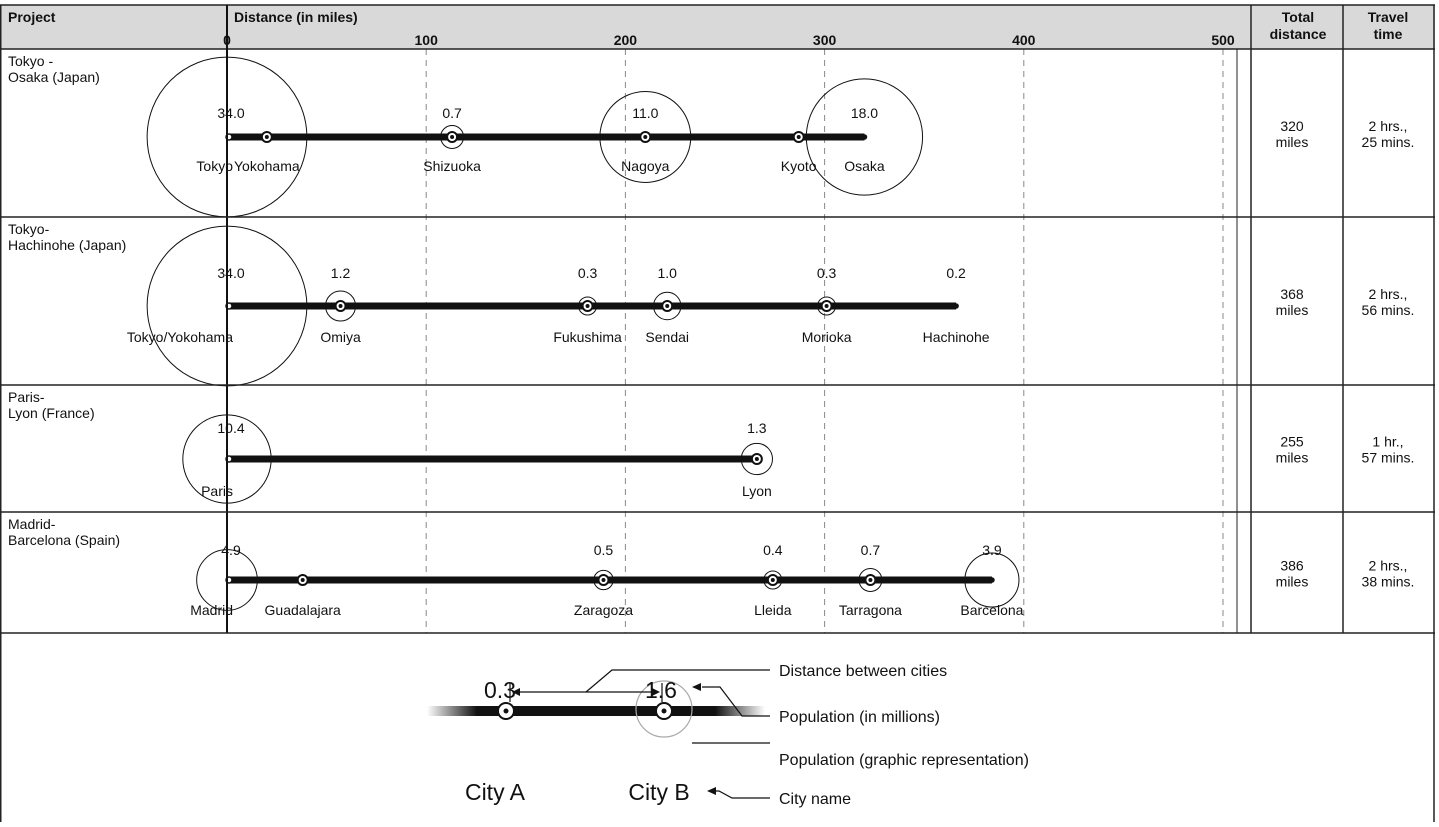  I want to click on population-label-paris: 10.4, so click(230, 428).